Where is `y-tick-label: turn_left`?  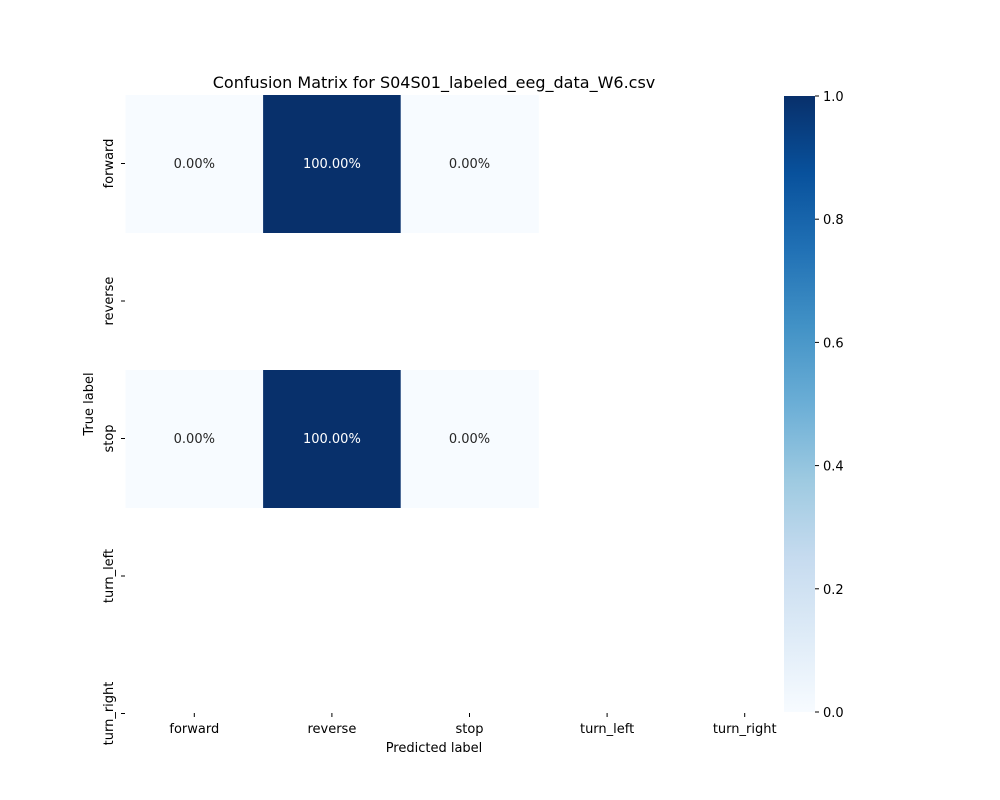 y-tick-label: turn_left is located at coordinates (109, 576).